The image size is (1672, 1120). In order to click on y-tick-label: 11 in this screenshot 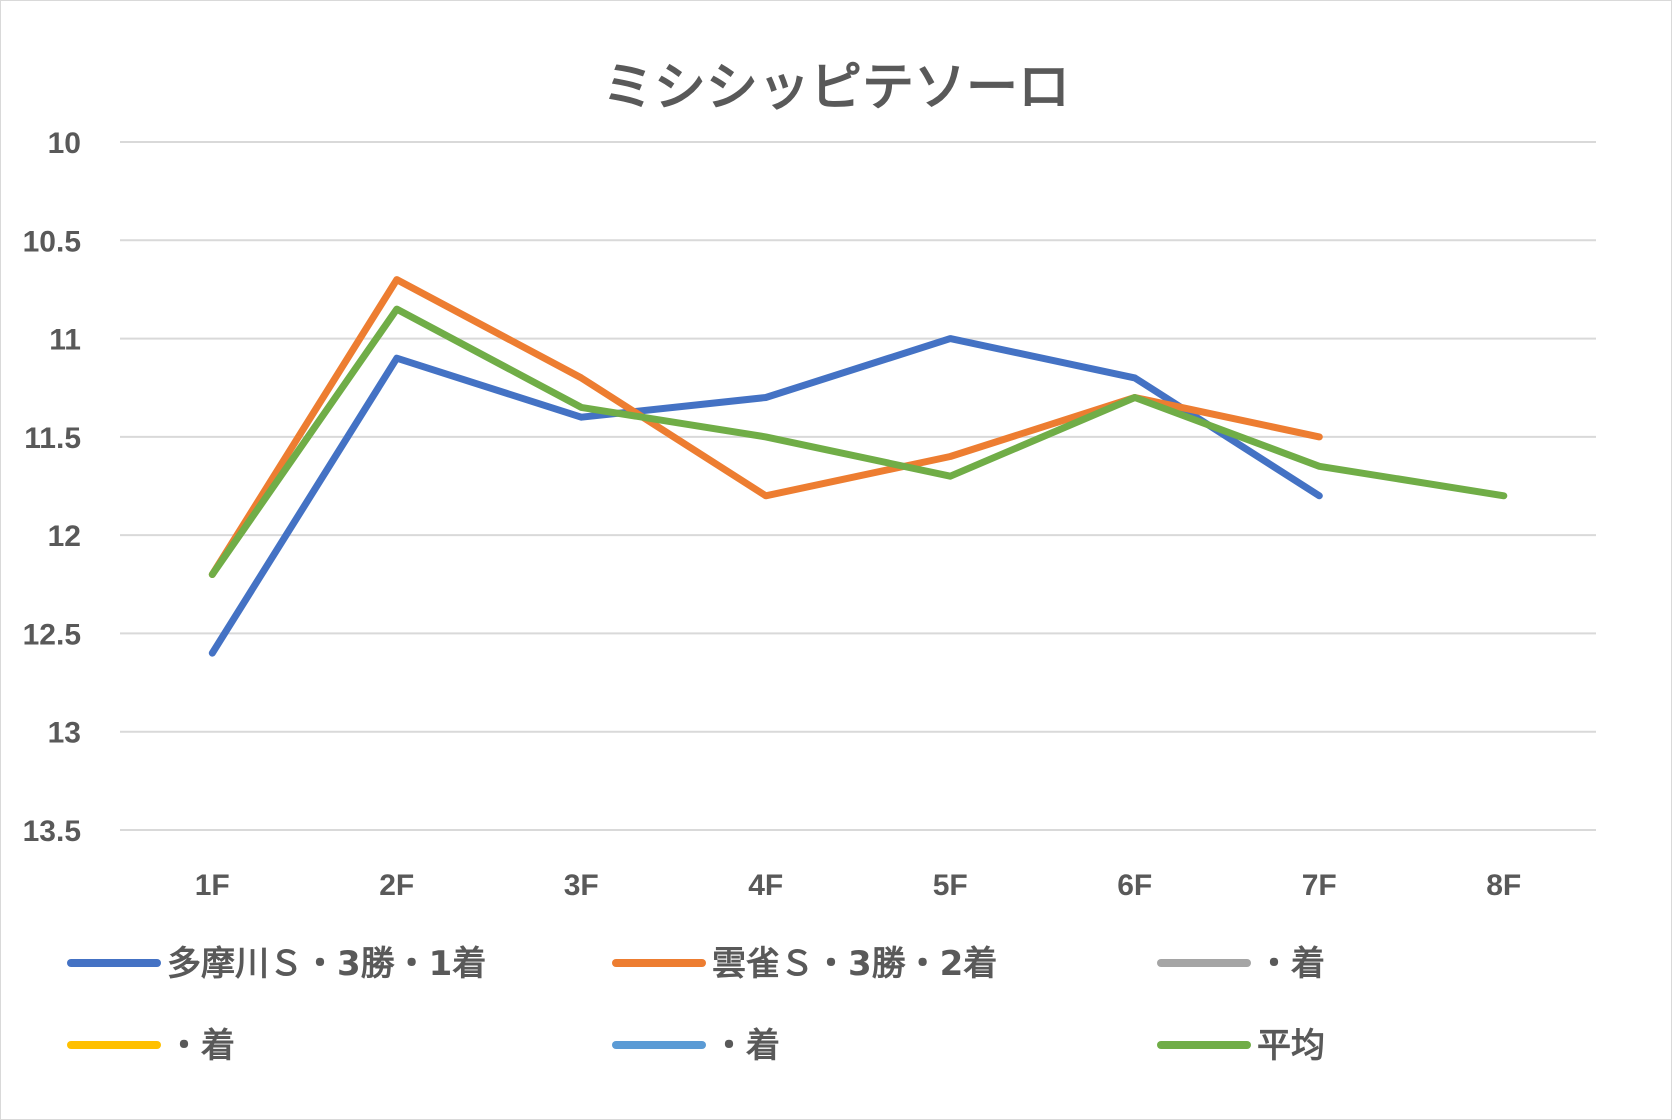, I will do `click(65, 340)`.